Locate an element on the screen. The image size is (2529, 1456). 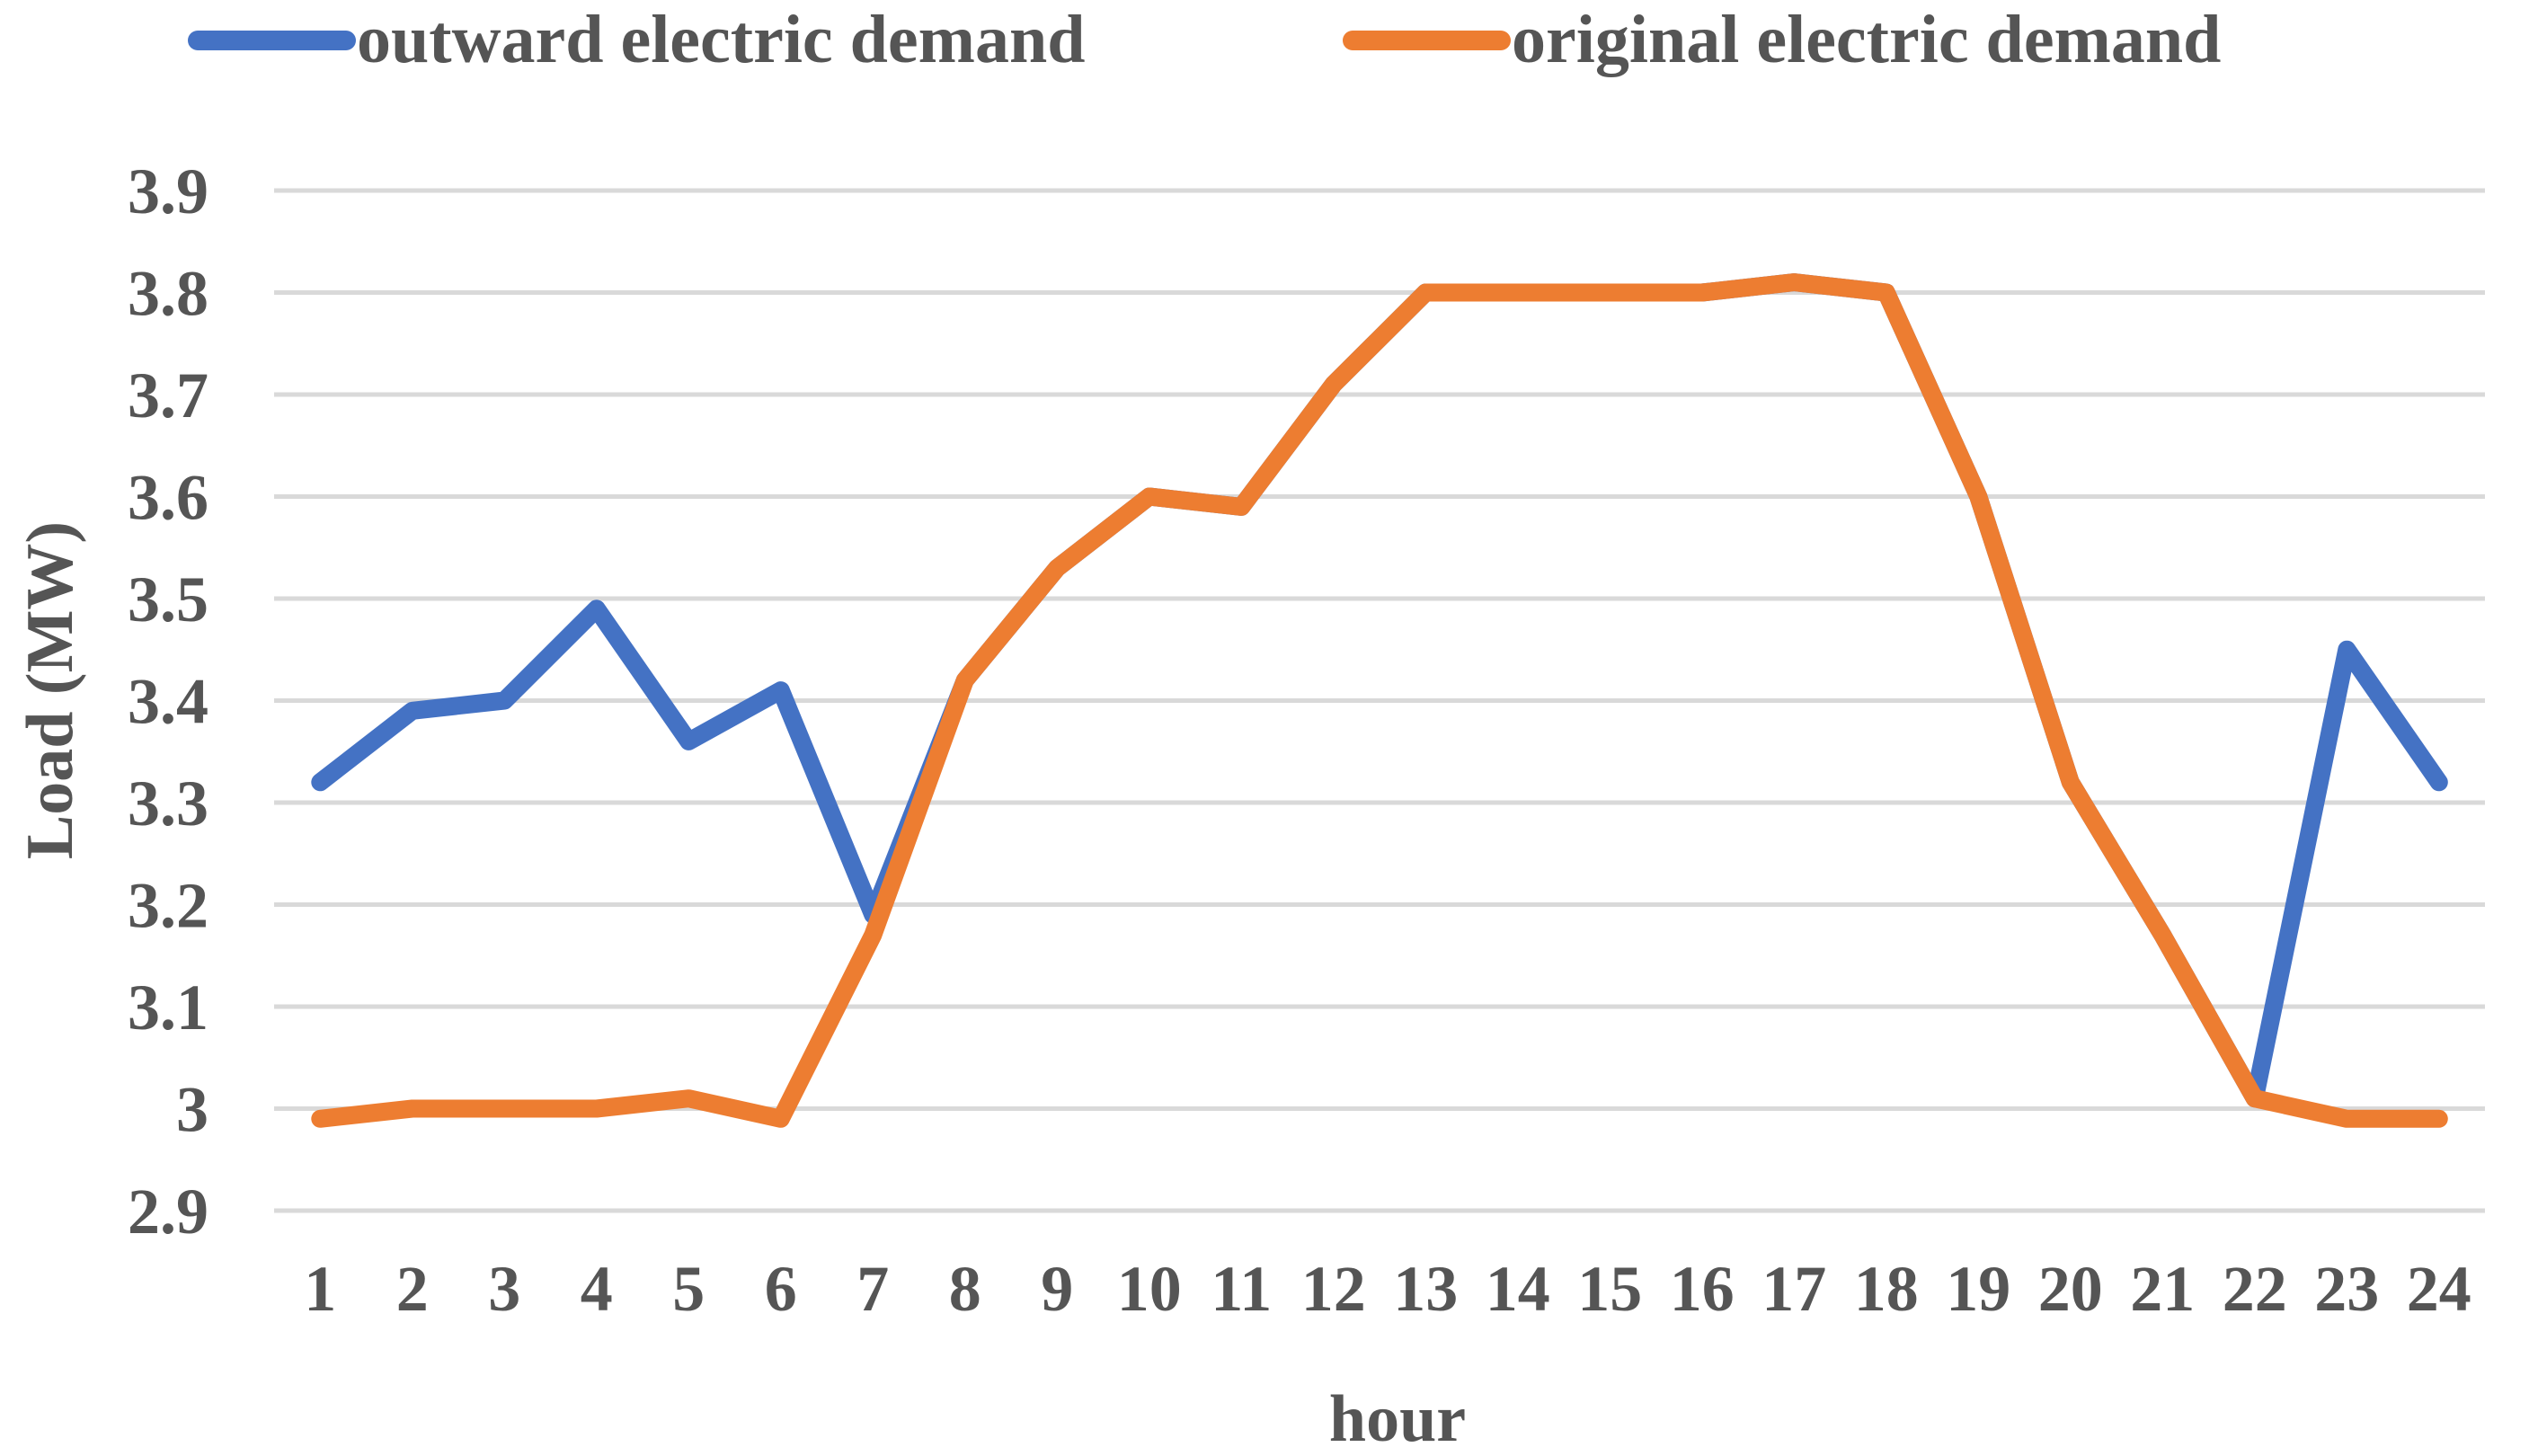
y-axis-label: Load (MW) is located at coordinates (50, 690).